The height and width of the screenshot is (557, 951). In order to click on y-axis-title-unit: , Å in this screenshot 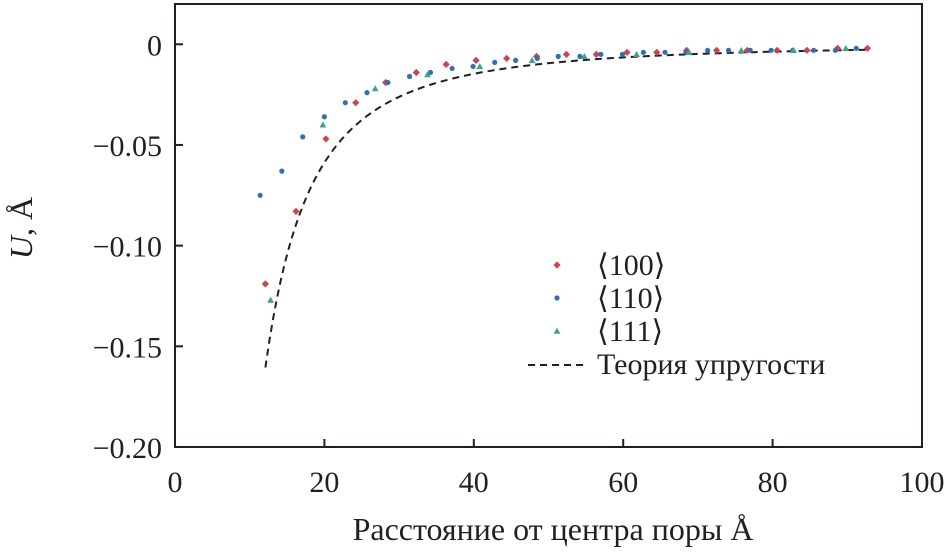, I will do `click(21, 216)`.